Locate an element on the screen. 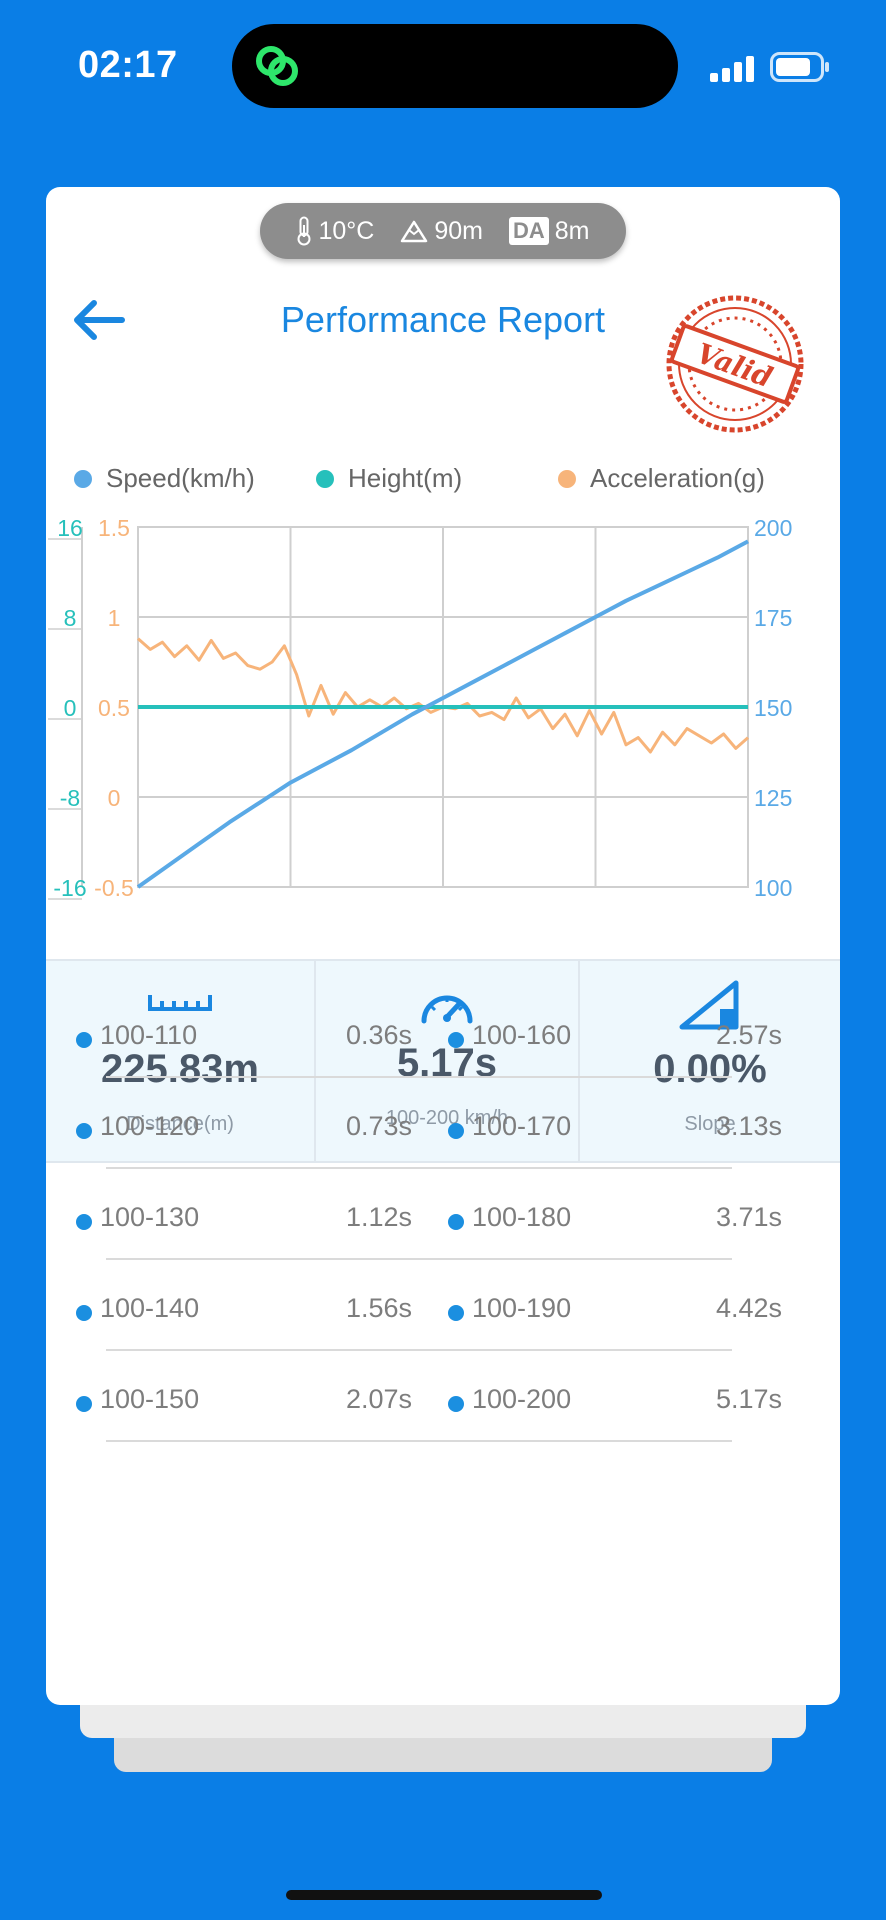 The width and height of the screenshot is (886, 1920). height-tick-label: 0 is located at coordinates (70, 708).